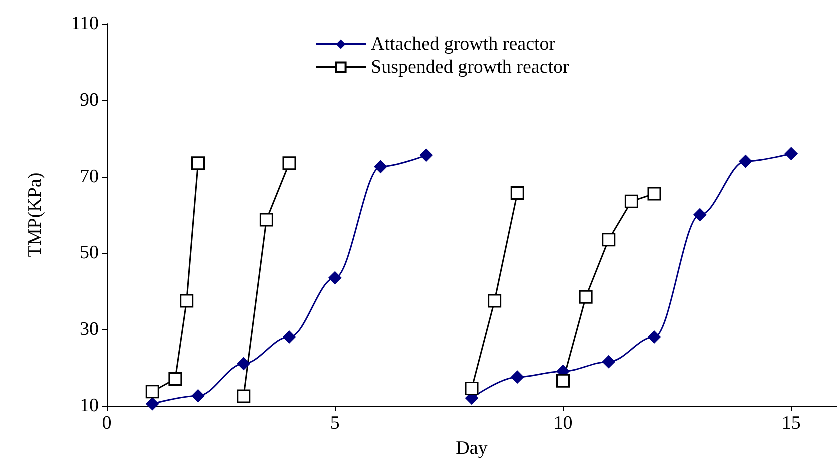  Describe the element at coordinates (107, 423) in the screenshot. I see `x-tick-label: 0` at that location.